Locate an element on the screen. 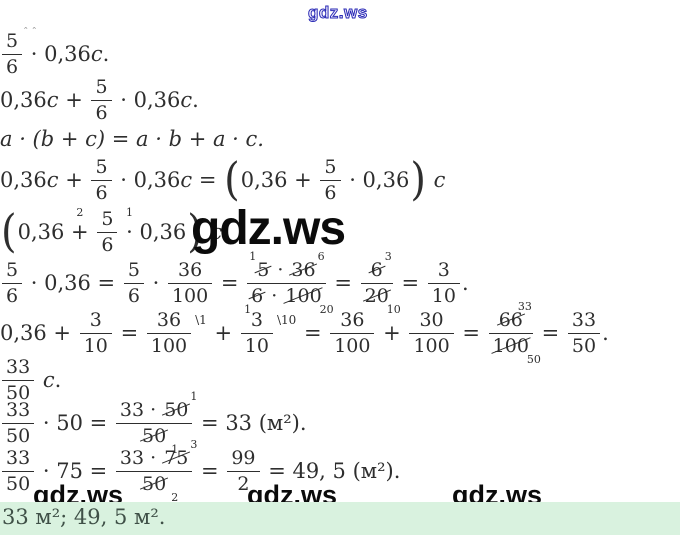 Image resolution: width=680 pixels, height=535 pixels. fraction: 30 100 is located at coordinates (431, 332).